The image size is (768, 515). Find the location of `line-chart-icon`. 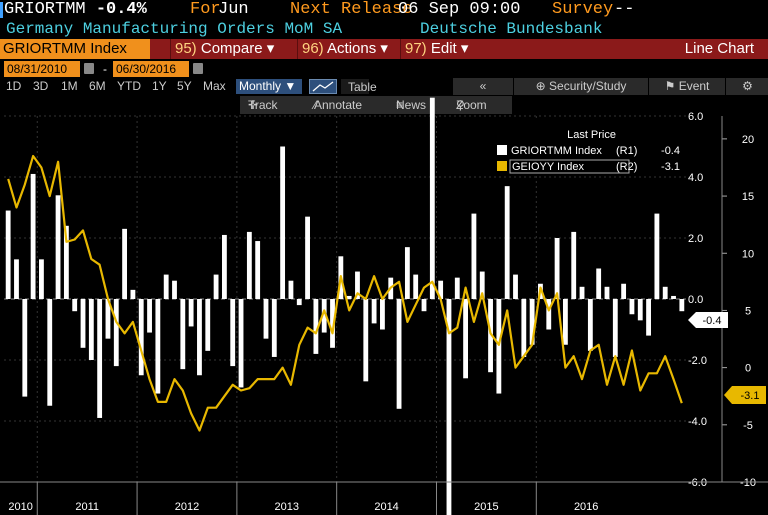

line-chart-icon is located at coordinates (323, 86).